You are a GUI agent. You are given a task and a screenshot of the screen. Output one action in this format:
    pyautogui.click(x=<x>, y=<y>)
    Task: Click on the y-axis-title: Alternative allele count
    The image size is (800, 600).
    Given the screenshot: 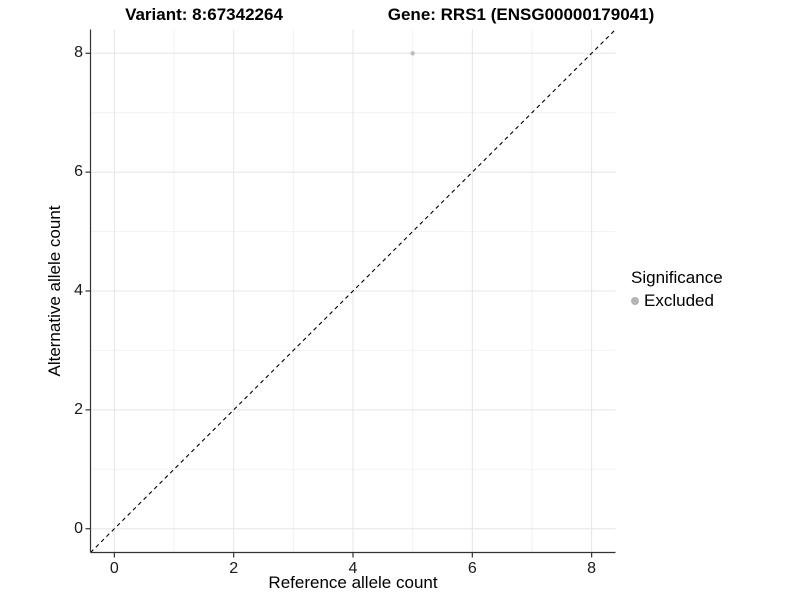 What is the action you would take?
    pyautogui.click(x=54, y=291)
    